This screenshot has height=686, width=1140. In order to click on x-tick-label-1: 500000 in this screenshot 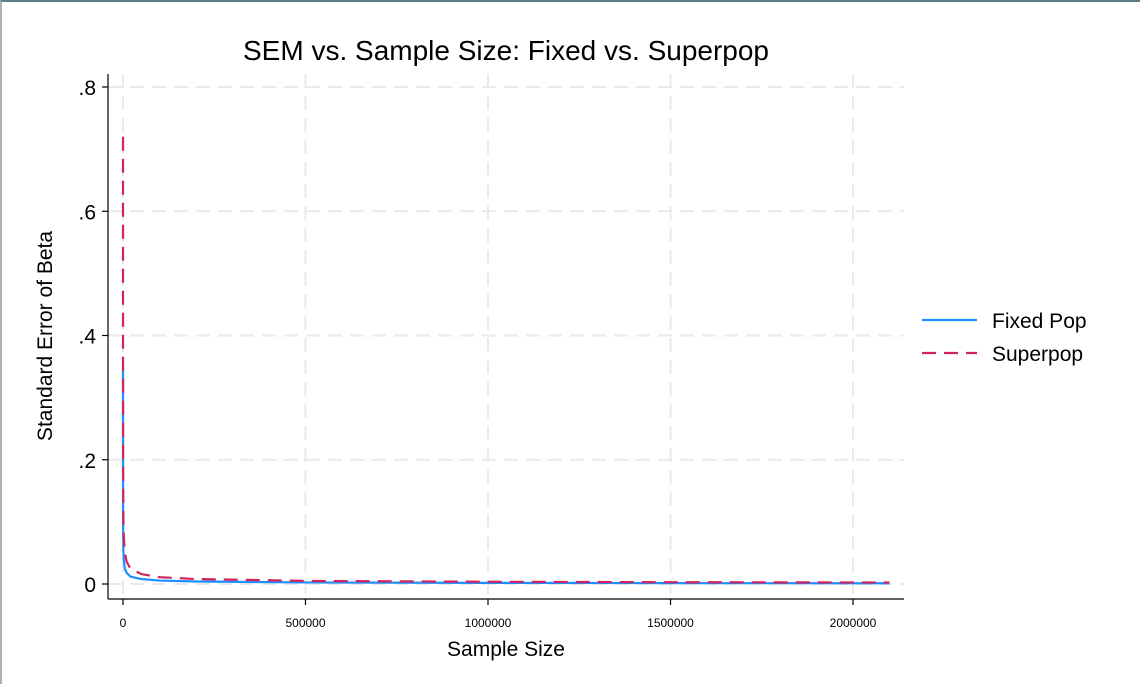, I will do `click(305, 623)`.